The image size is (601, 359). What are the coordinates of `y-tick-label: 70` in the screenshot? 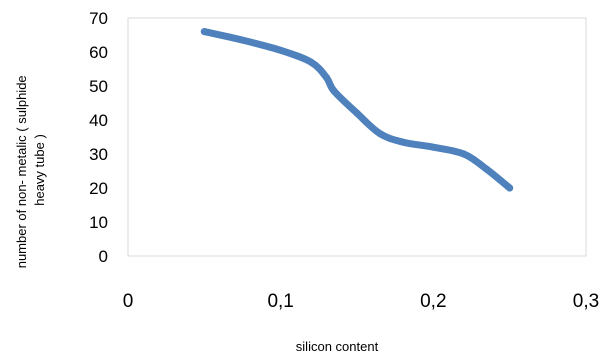 It's located at (98, 18).